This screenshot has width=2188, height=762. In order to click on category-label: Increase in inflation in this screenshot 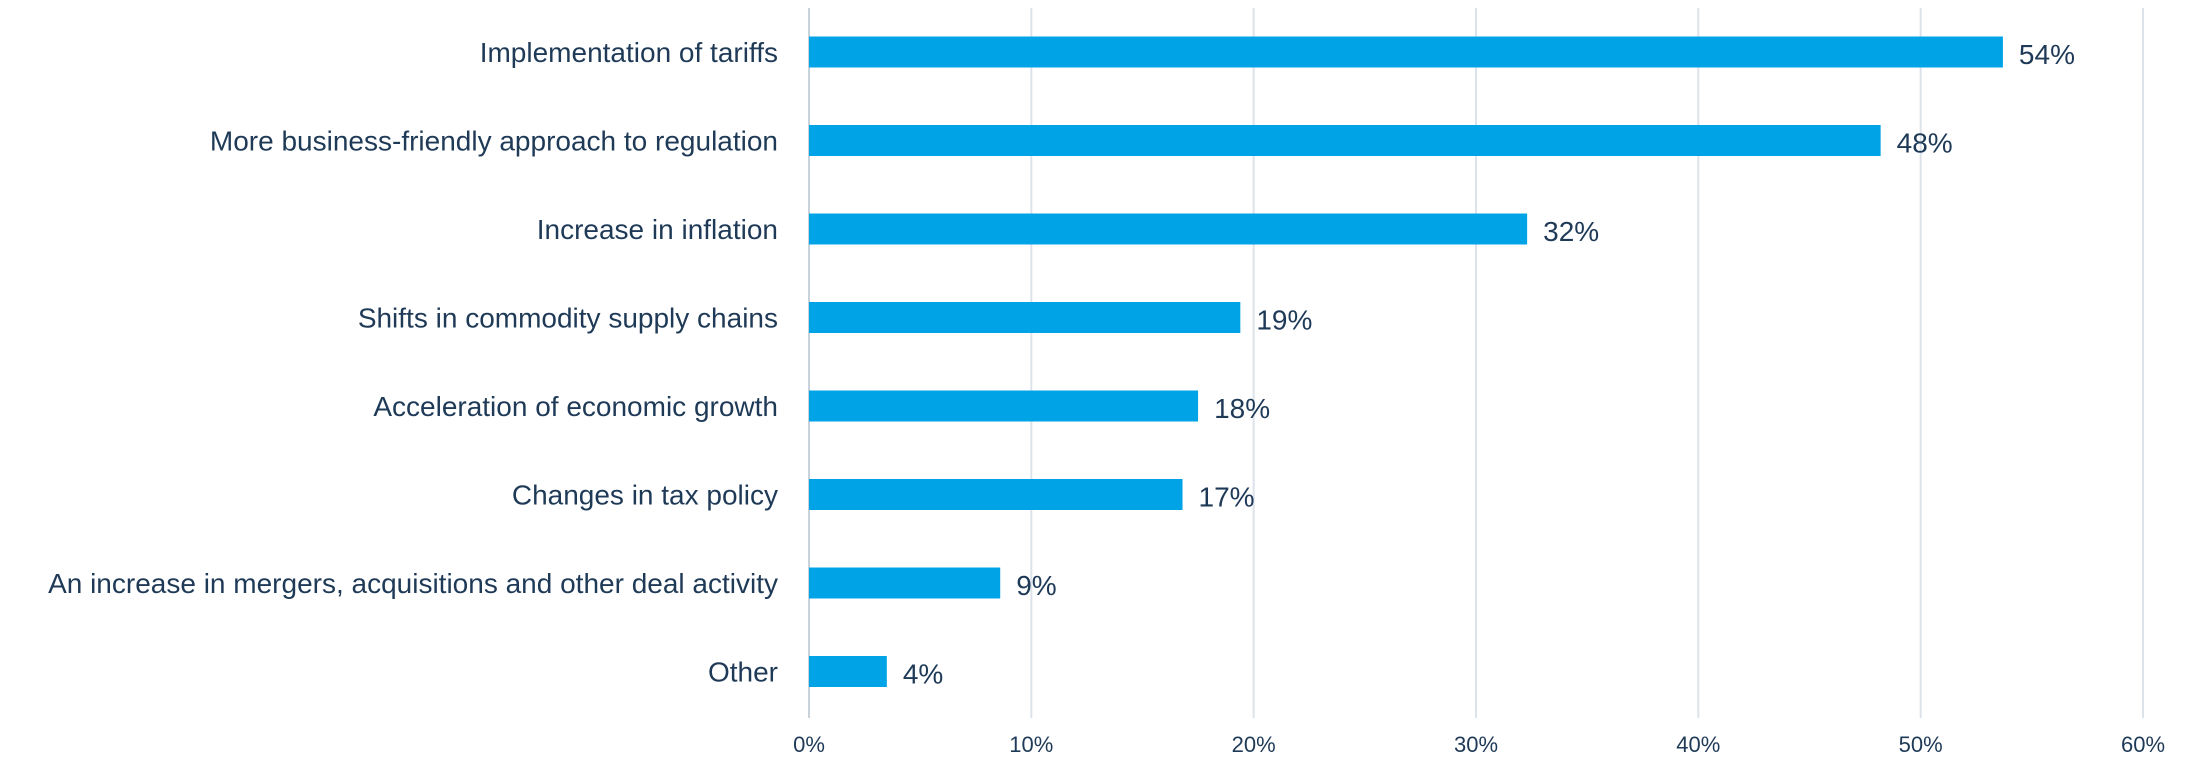, I will do `click(657, 229)`.